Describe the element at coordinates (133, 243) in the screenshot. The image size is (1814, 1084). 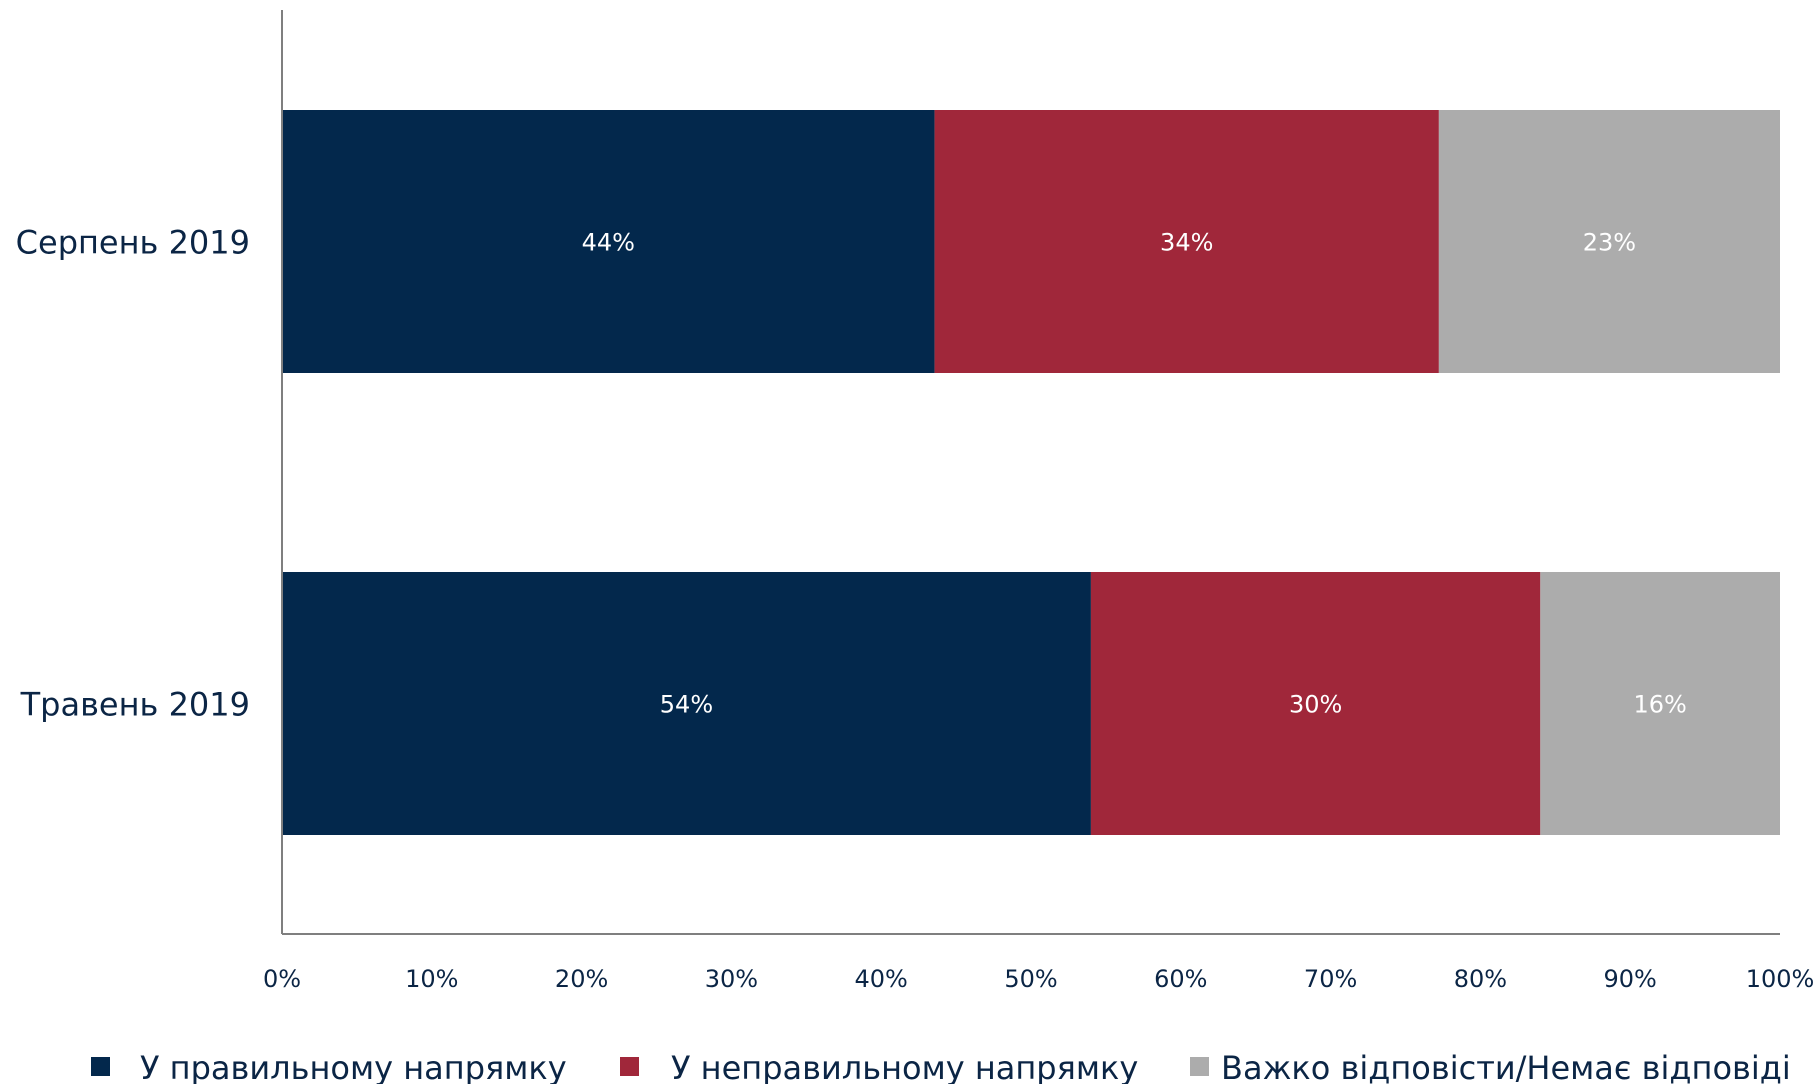
I see `category-label: Серпень 2019` at that location.